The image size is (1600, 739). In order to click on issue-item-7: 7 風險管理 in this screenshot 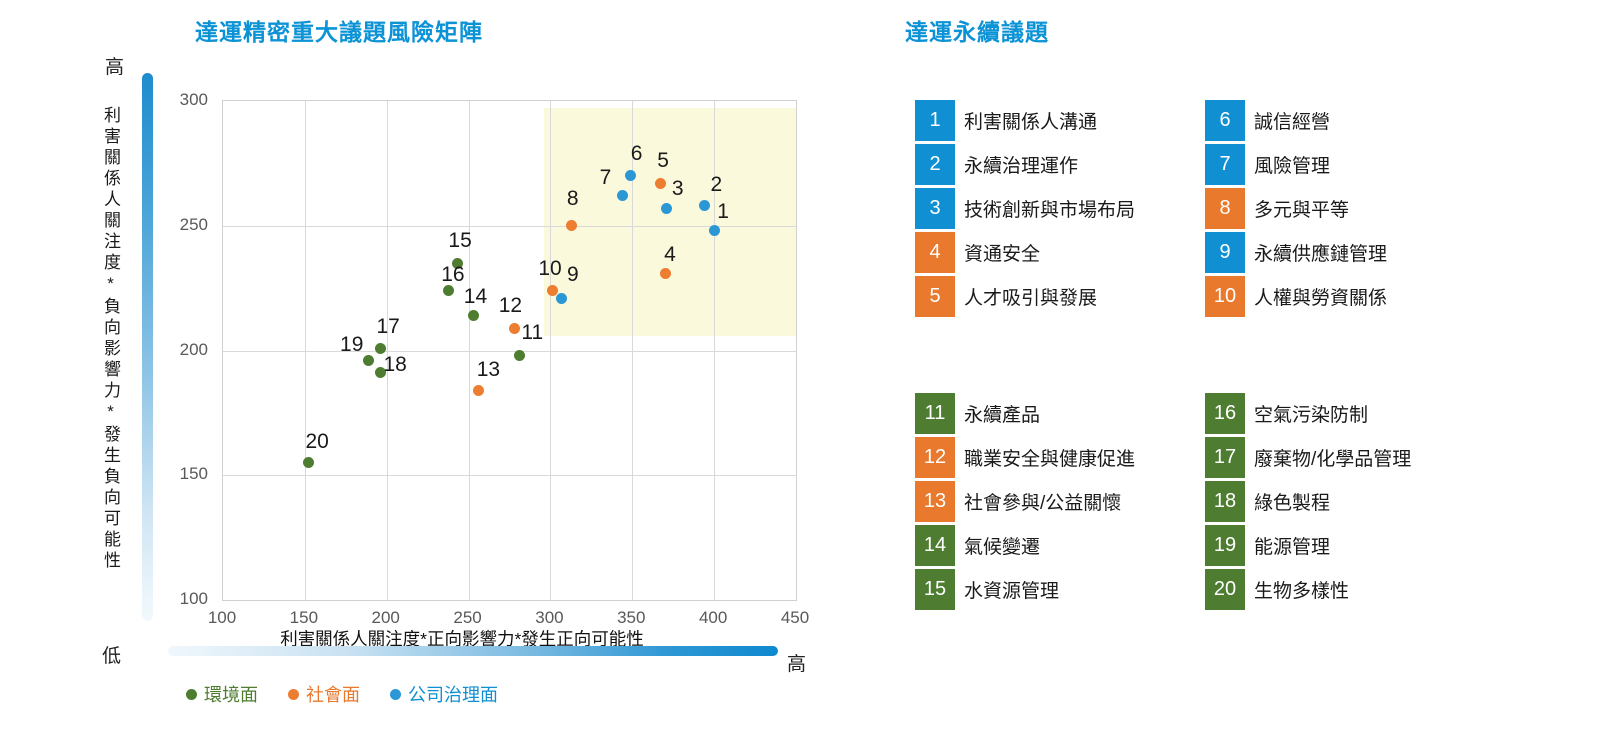, I will do `click(1267, 164)`.